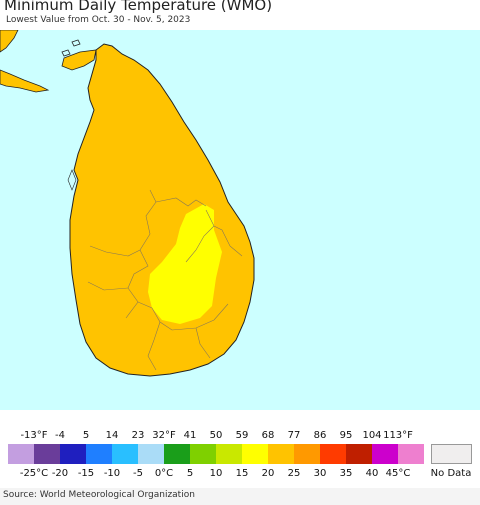 Image resolution: width=480 pixels, height=505 pixels. What do you see at coordinates (372, 435) in the screenshot?
I see `legend-fahrenheit-label: 104` at bounding box center [372, 435].